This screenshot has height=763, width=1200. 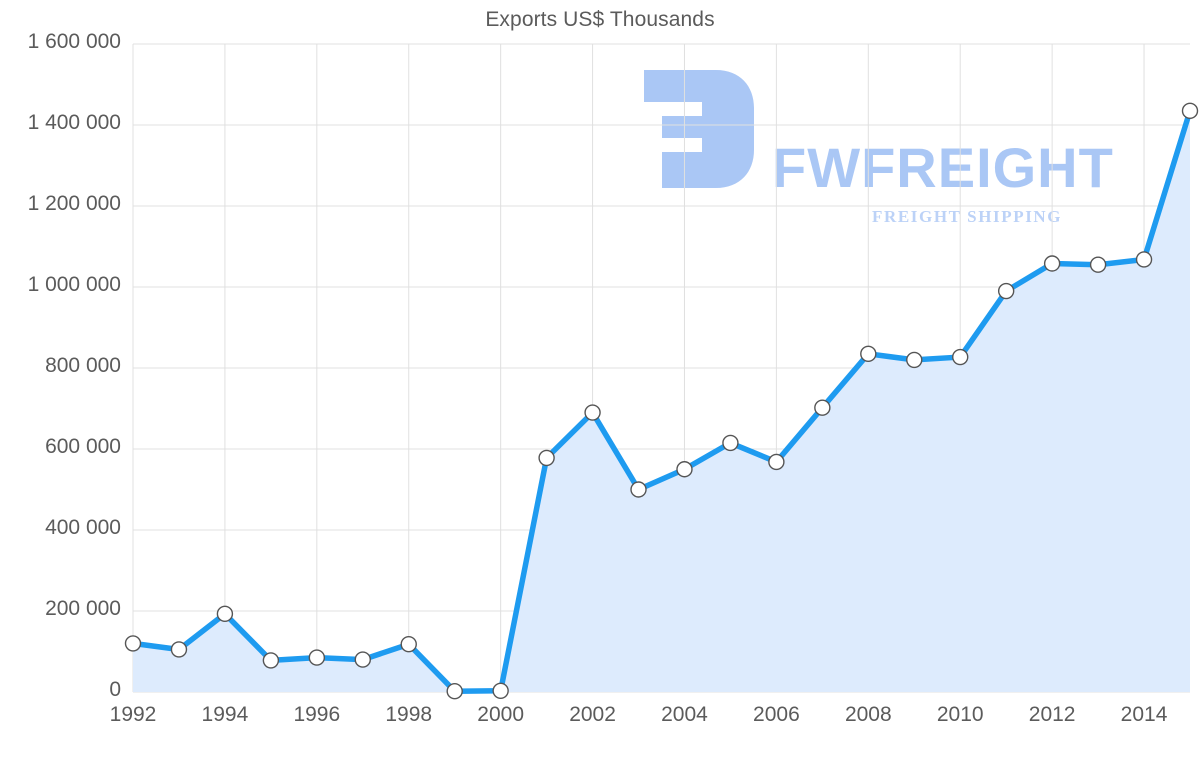 I want to click on data-point-marker: 2011: 990000, so click(x=1006, y=291).